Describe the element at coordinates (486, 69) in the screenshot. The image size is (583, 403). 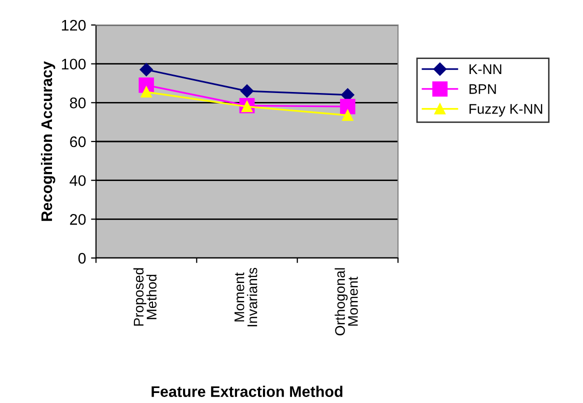
I see `legend-label: K-NN` at that location.